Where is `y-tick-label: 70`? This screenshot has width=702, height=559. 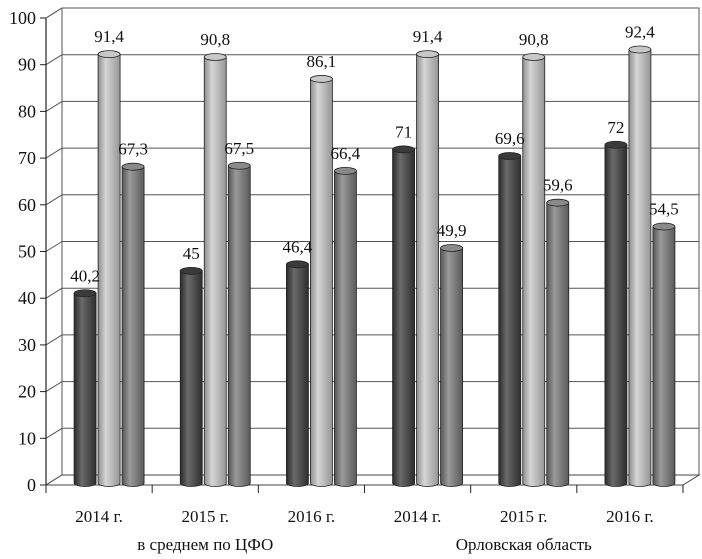
y-tick-label: 70 is located at coordinates (27, 158).